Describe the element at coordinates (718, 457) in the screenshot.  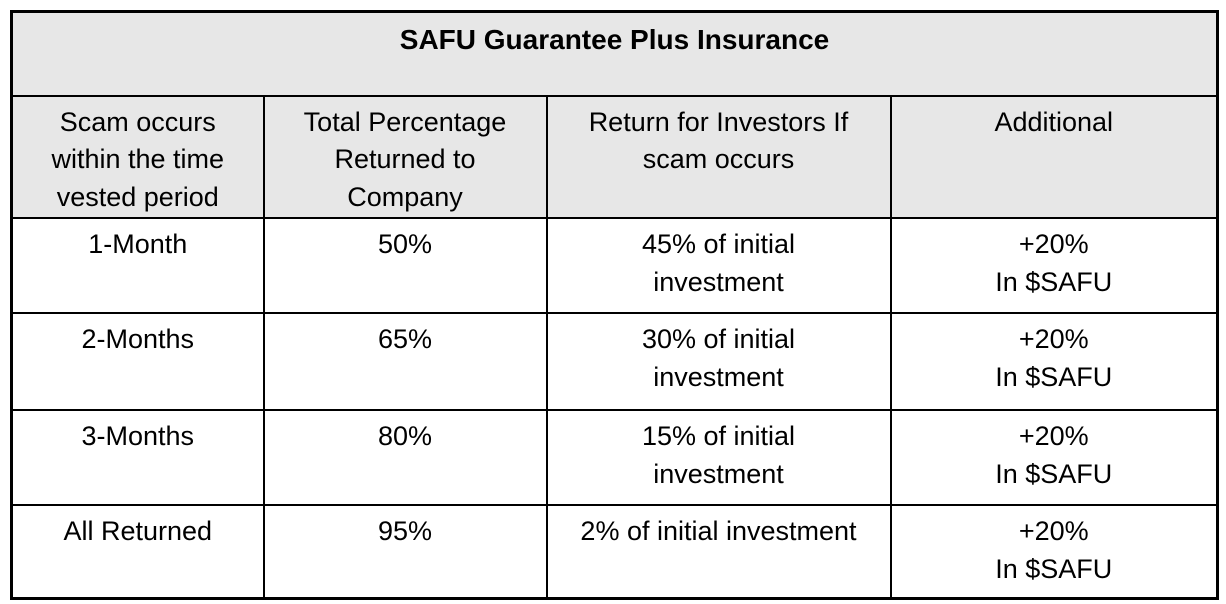
I see `cell-investor-return: 15% of initial investment` at that location.